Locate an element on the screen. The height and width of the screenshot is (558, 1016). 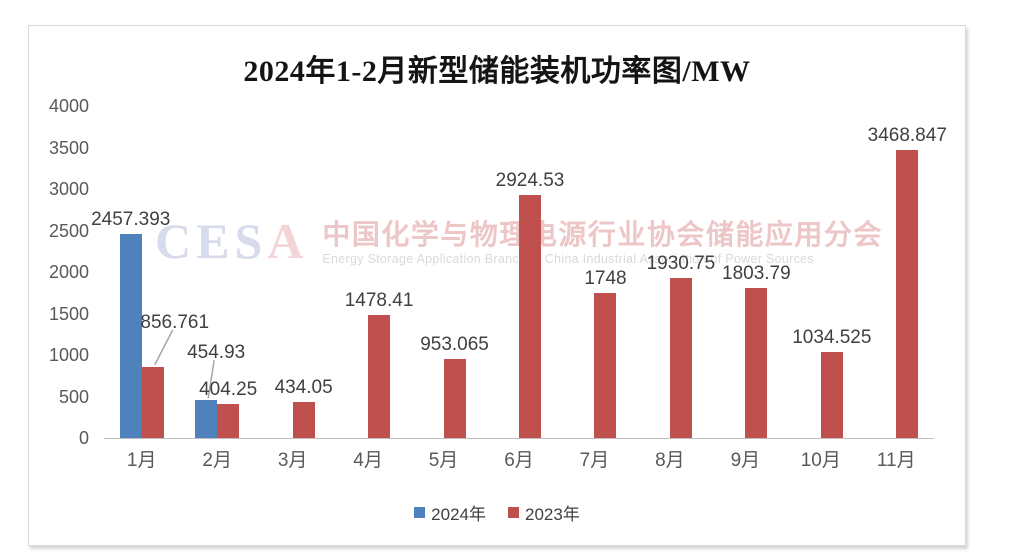
bar-2024年-1月 is located at coordinates (130, 336).